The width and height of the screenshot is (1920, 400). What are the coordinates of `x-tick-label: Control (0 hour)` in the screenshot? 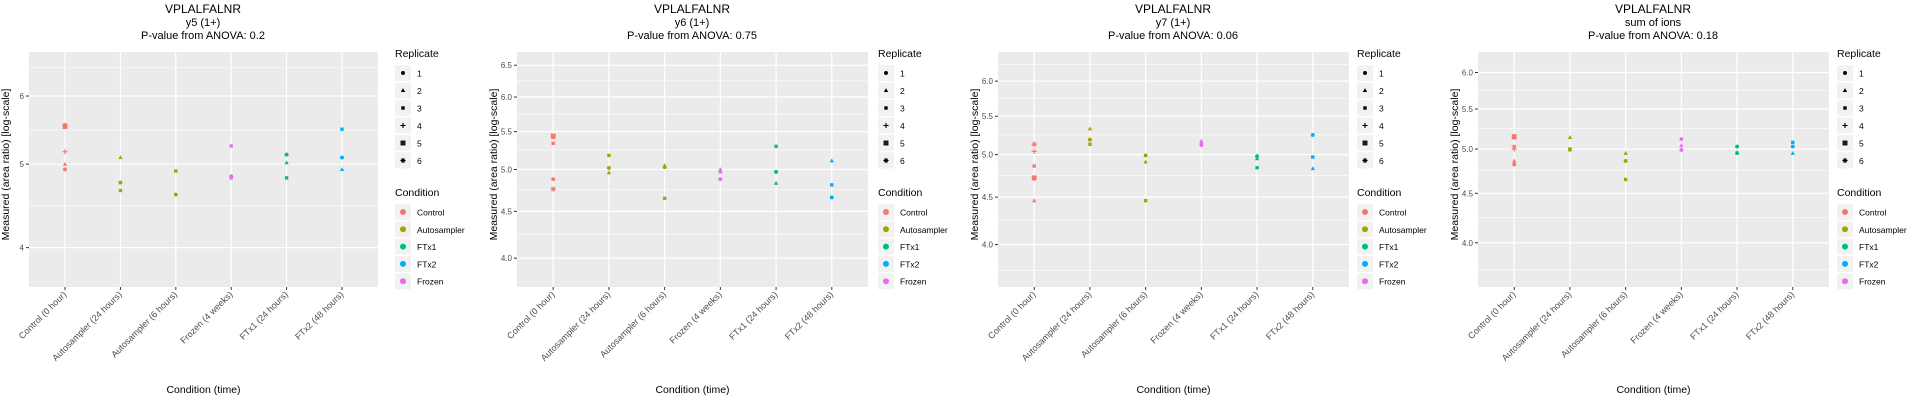 It's located at (531, 315).